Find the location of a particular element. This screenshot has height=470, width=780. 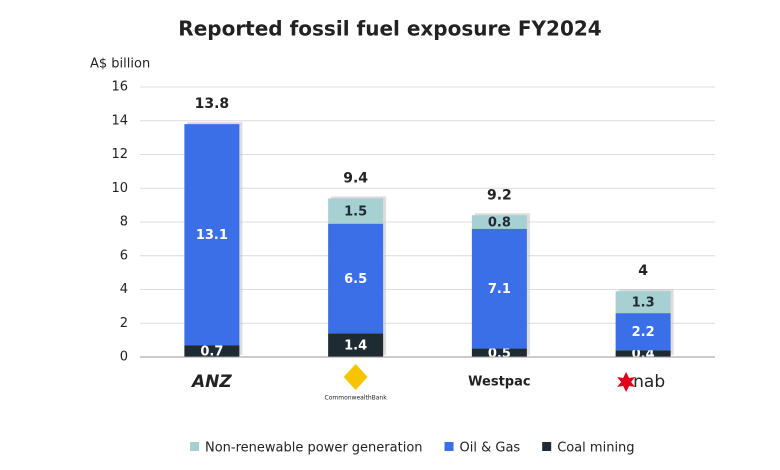

total-label: 9.2 is located at coordinates (499, 195).